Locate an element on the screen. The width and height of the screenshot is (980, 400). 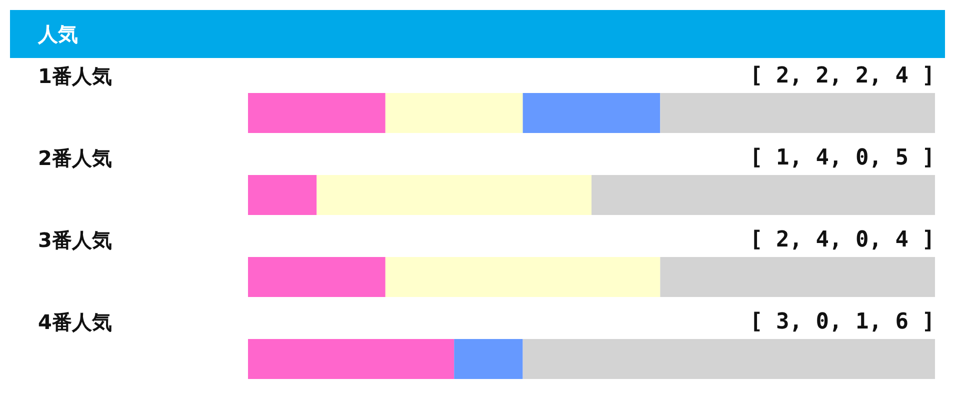
y-tick-label: 4番人気 is located at coordinates (75, 322).